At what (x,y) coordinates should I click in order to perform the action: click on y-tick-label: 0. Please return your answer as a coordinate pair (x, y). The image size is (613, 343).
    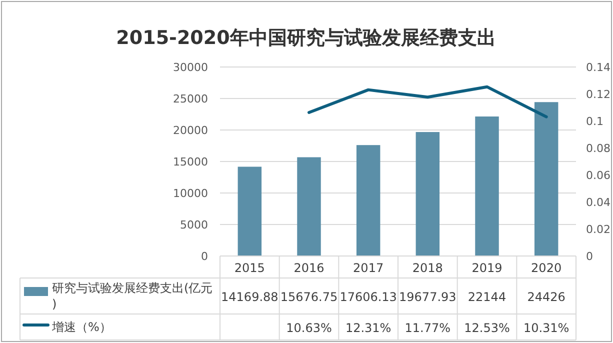
    Looking at the image, I should click on (204, 256).